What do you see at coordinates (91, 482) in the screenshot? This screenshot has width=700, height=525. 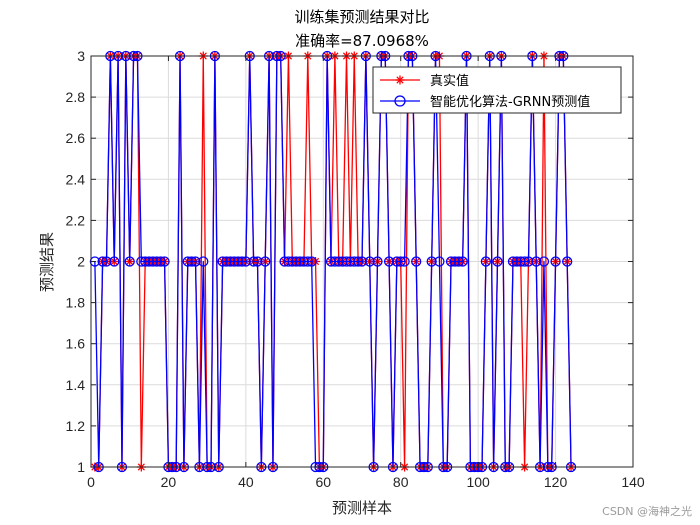 I see `x-tick-label: 0` at bounding box center [91, 482].